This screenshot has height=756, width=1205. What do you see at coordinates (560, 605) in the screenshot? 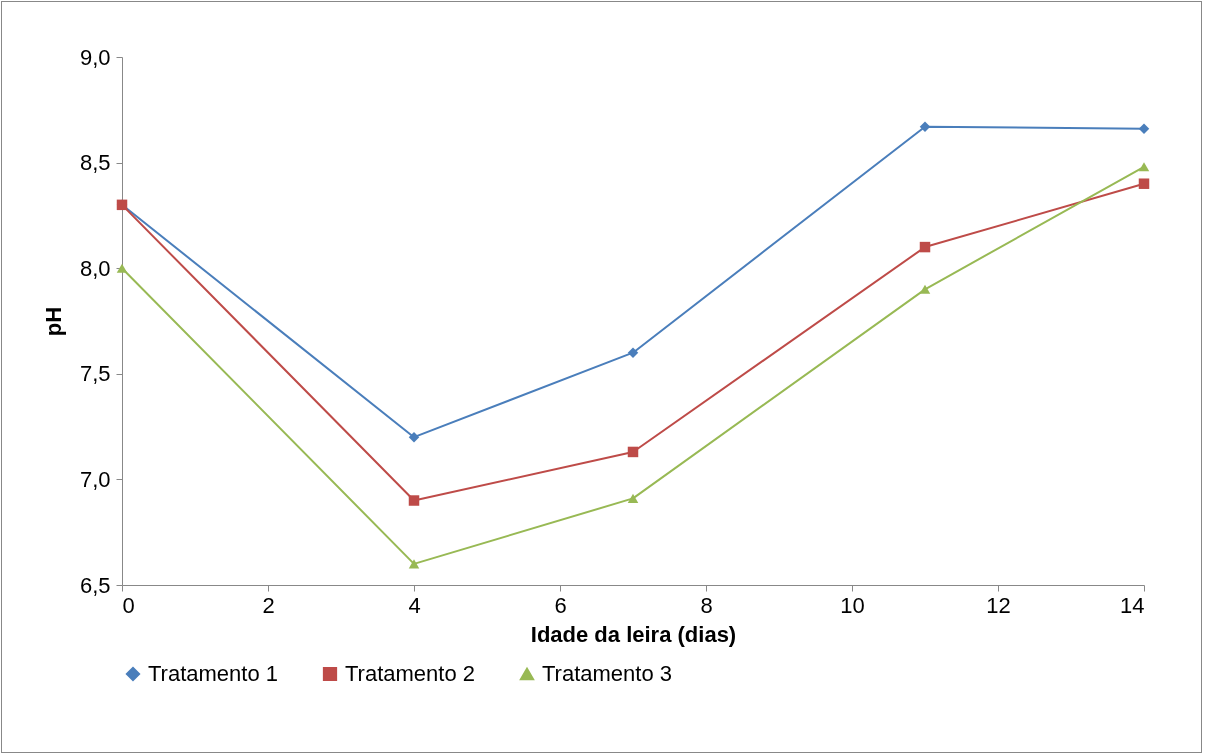
I see `x-tick-label: 6` at bounding box center [560, 605].